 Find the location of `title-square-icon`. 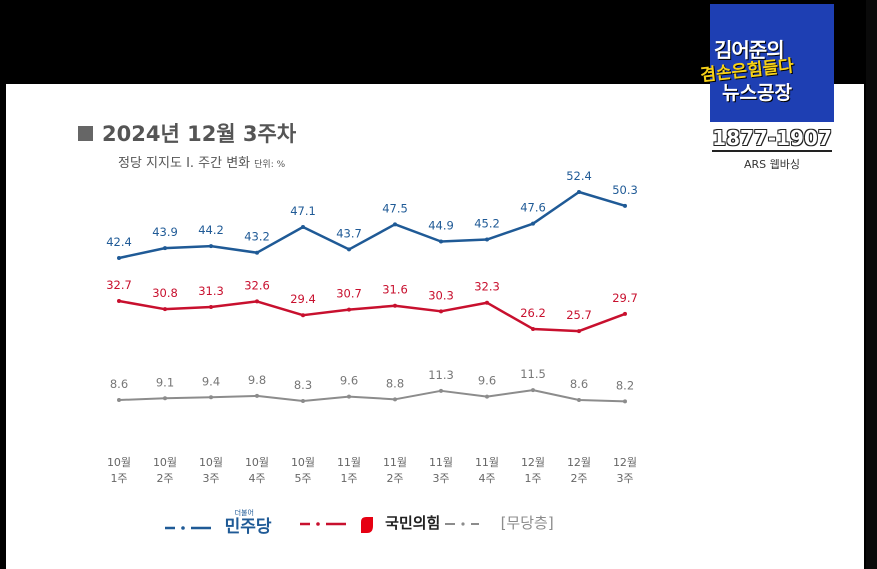

title-square-icon is located at coordinates (85, 133).